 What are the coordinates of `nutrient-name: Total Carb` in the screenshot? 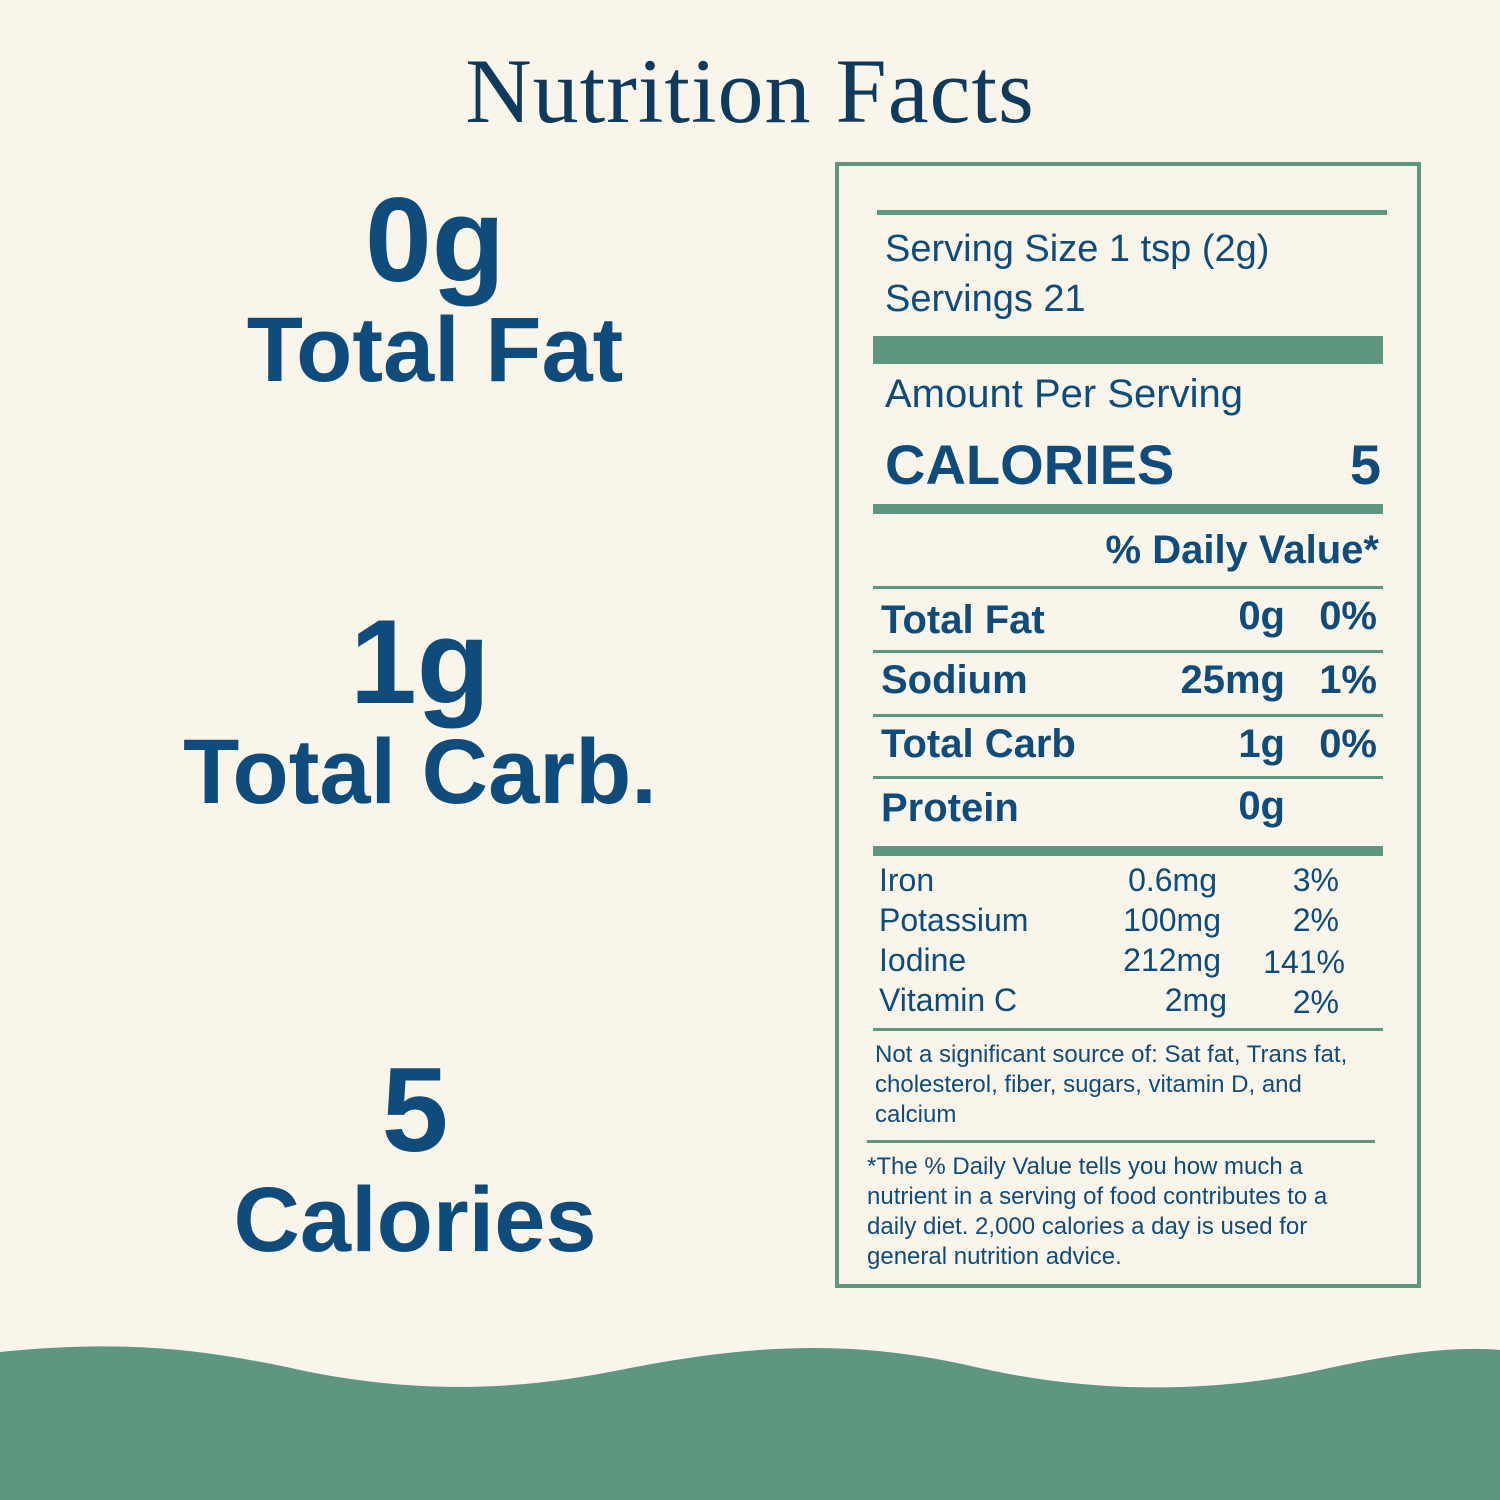 It's located at (978, 744).